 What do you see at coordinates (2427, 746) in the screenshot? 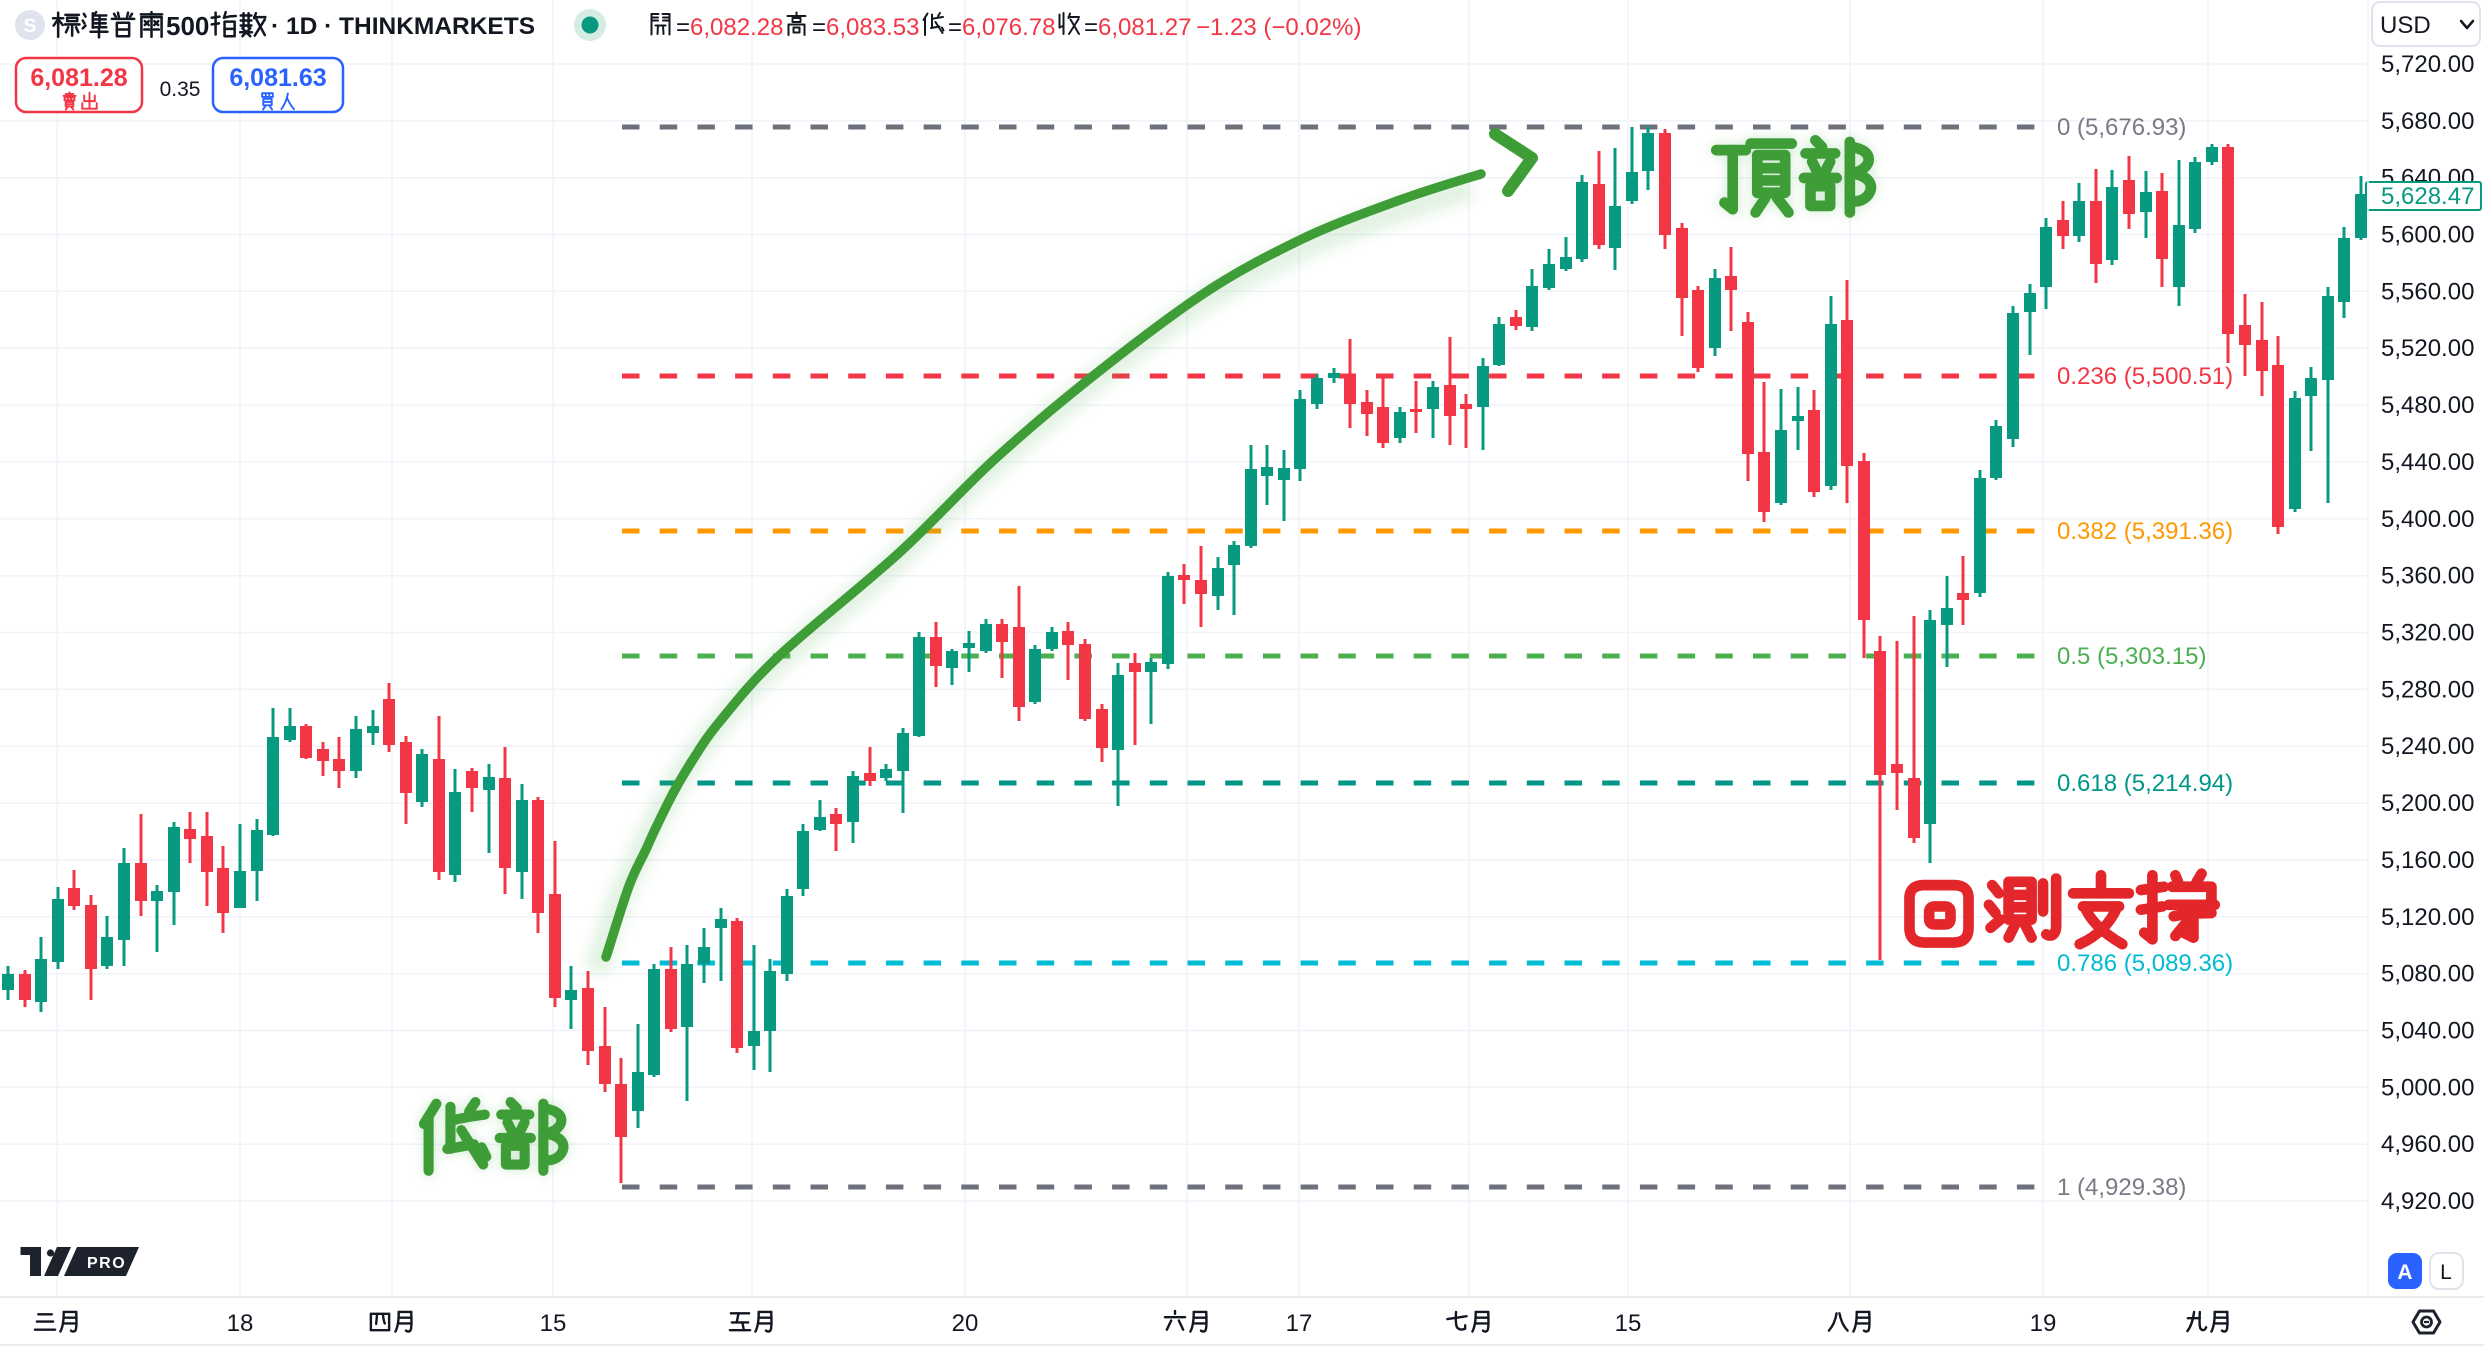
I see `svg-text: 5,240.00` at bounding box center [2427, 746].